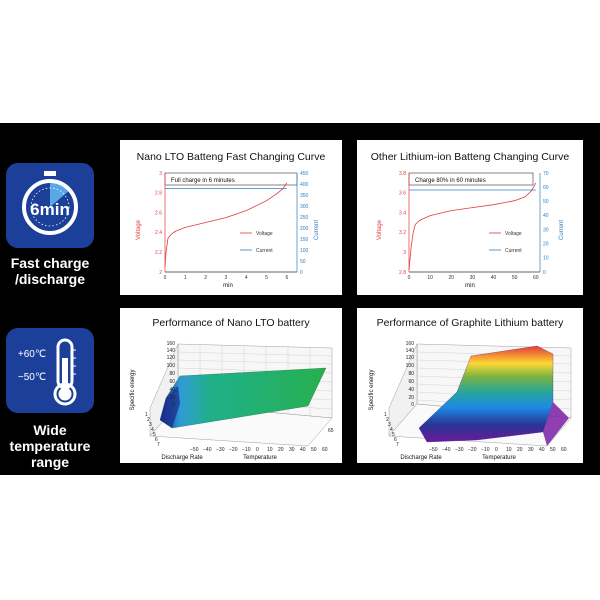 The height and width of the screenshot is (600, 600). I want to click on x-tick-label: 10, so click(430, 278).